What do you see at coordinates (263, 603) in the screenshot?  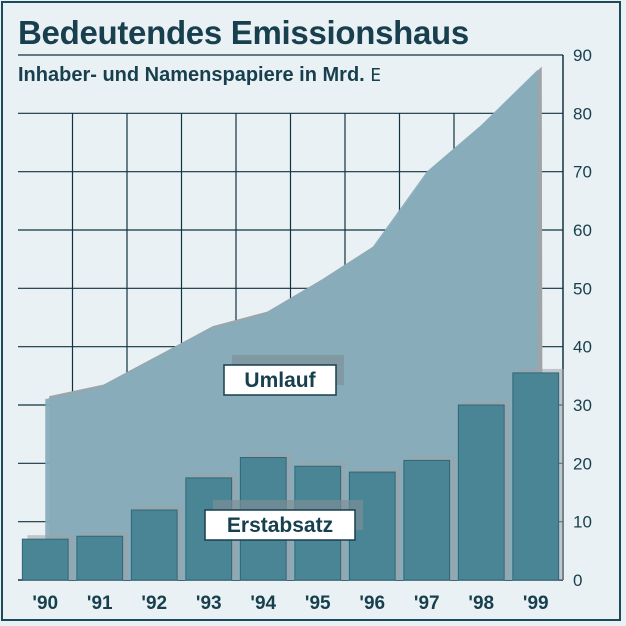 I see `x-tick-label: '94` at bounding box center [263, 603].